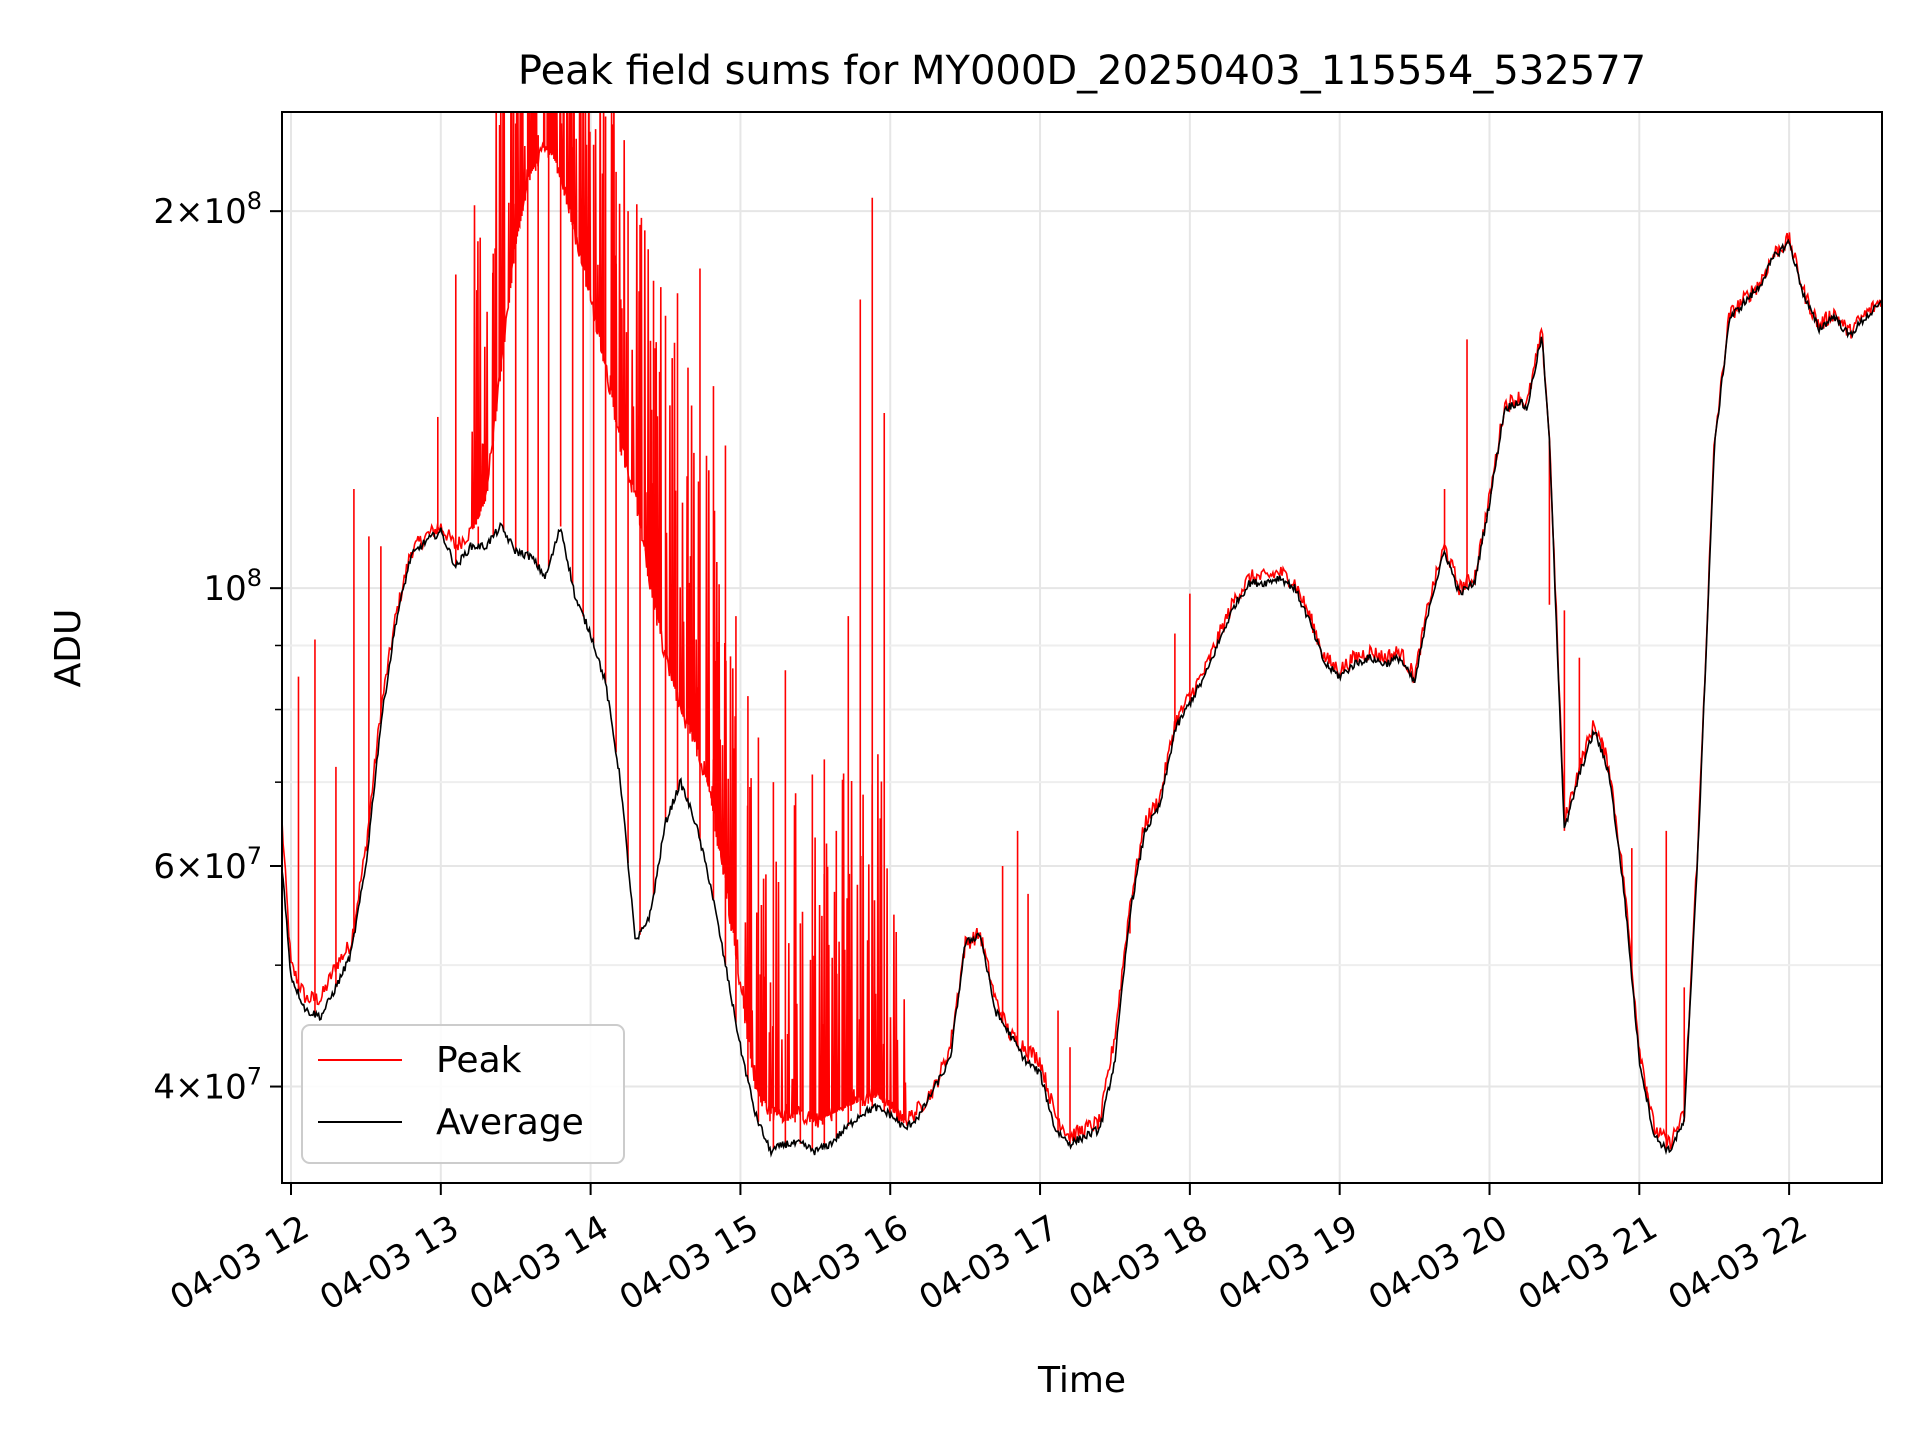 Image resolution: width=1920 pixels, height=1440 pixels. Describe the element at coordinates (479, 1060) in the screenshot. I see `legend-peak-label: Peak` at that location.